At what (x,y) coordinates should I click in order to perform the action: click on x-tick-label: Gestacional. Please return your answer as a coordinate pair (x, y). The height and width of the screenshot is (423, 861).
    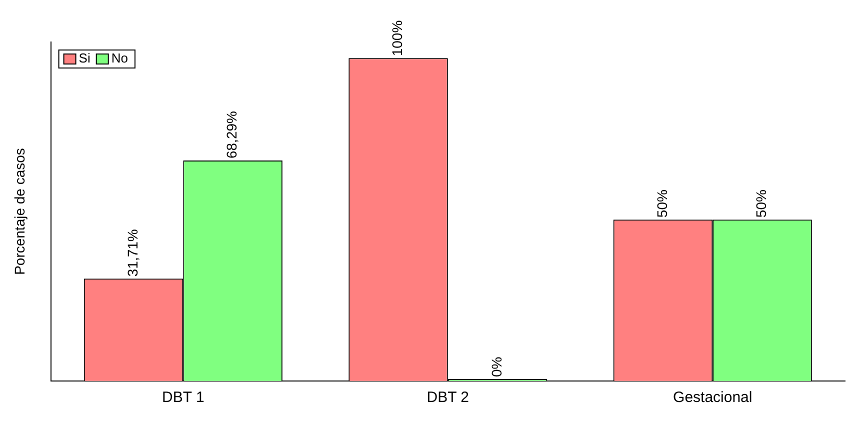
    Looking at the image, I should click on (712, 397).